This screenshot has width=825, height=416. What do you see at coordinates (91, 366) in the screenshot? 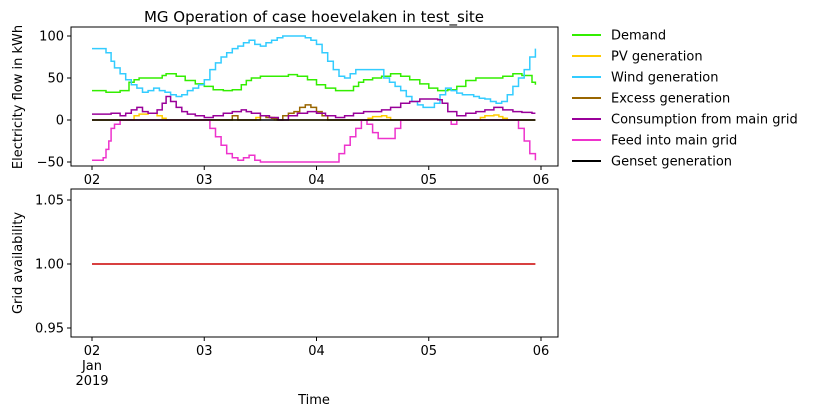
I see `x-date-month: Jan` at bounding box center [91, 366].